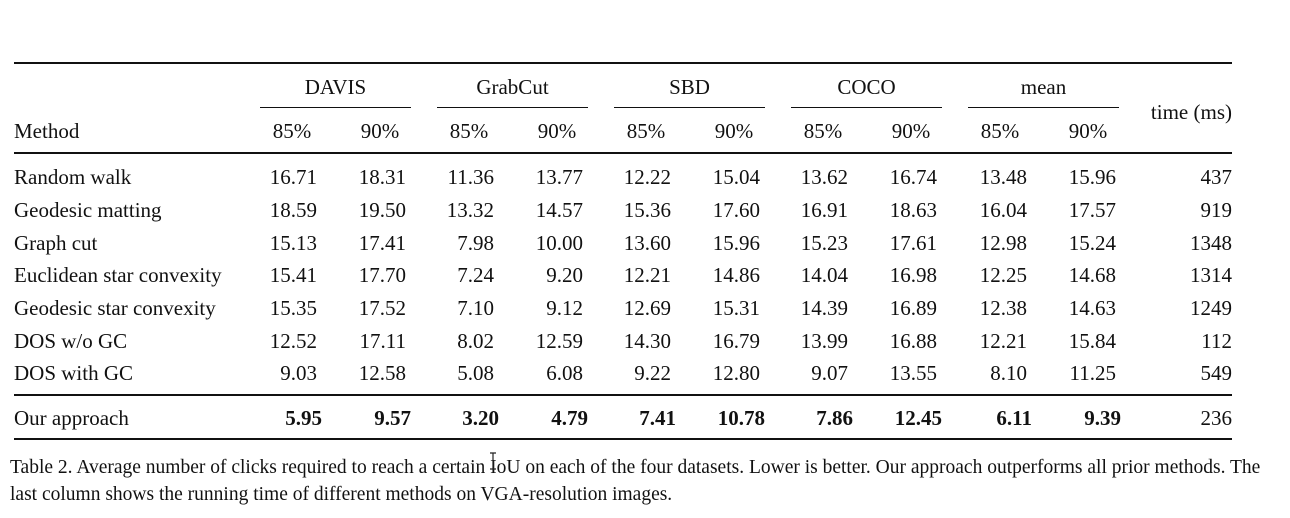  What do you see at coordinates (115, 308) in the screenshot?
I see `method-cell: Geodesic star convexity` at bounding box center [115, 308].